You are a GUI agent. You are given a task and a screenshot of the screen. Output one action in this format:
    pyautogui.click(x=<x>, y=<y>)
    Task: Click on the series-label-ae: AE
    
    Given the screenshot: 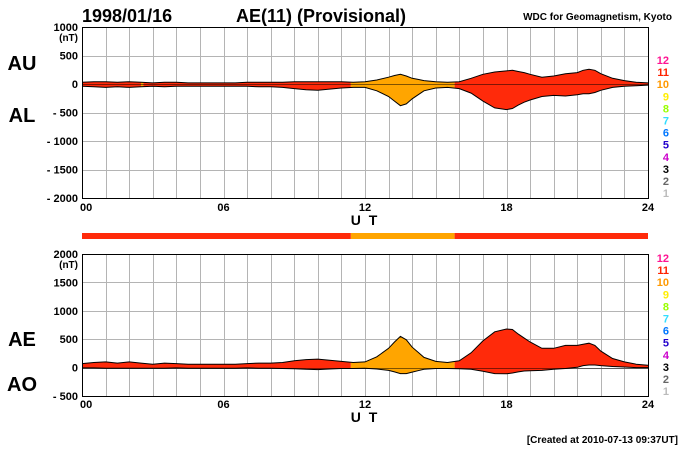 What is the action you would take?
    pyautogui.click(x=22, y=340)
    